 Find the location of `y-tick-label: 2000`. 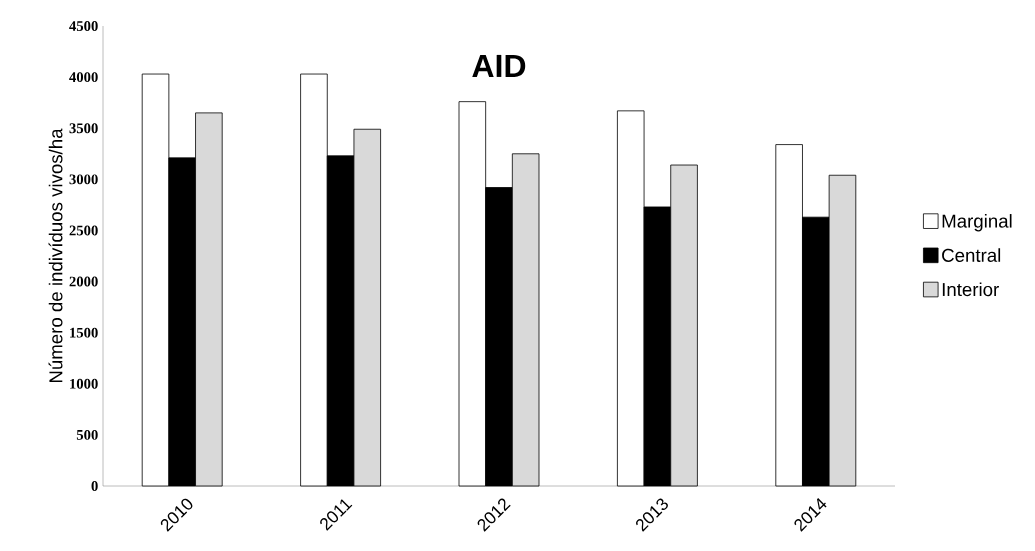

y-tick-label: 2000 is located at coordinates (83, 281).